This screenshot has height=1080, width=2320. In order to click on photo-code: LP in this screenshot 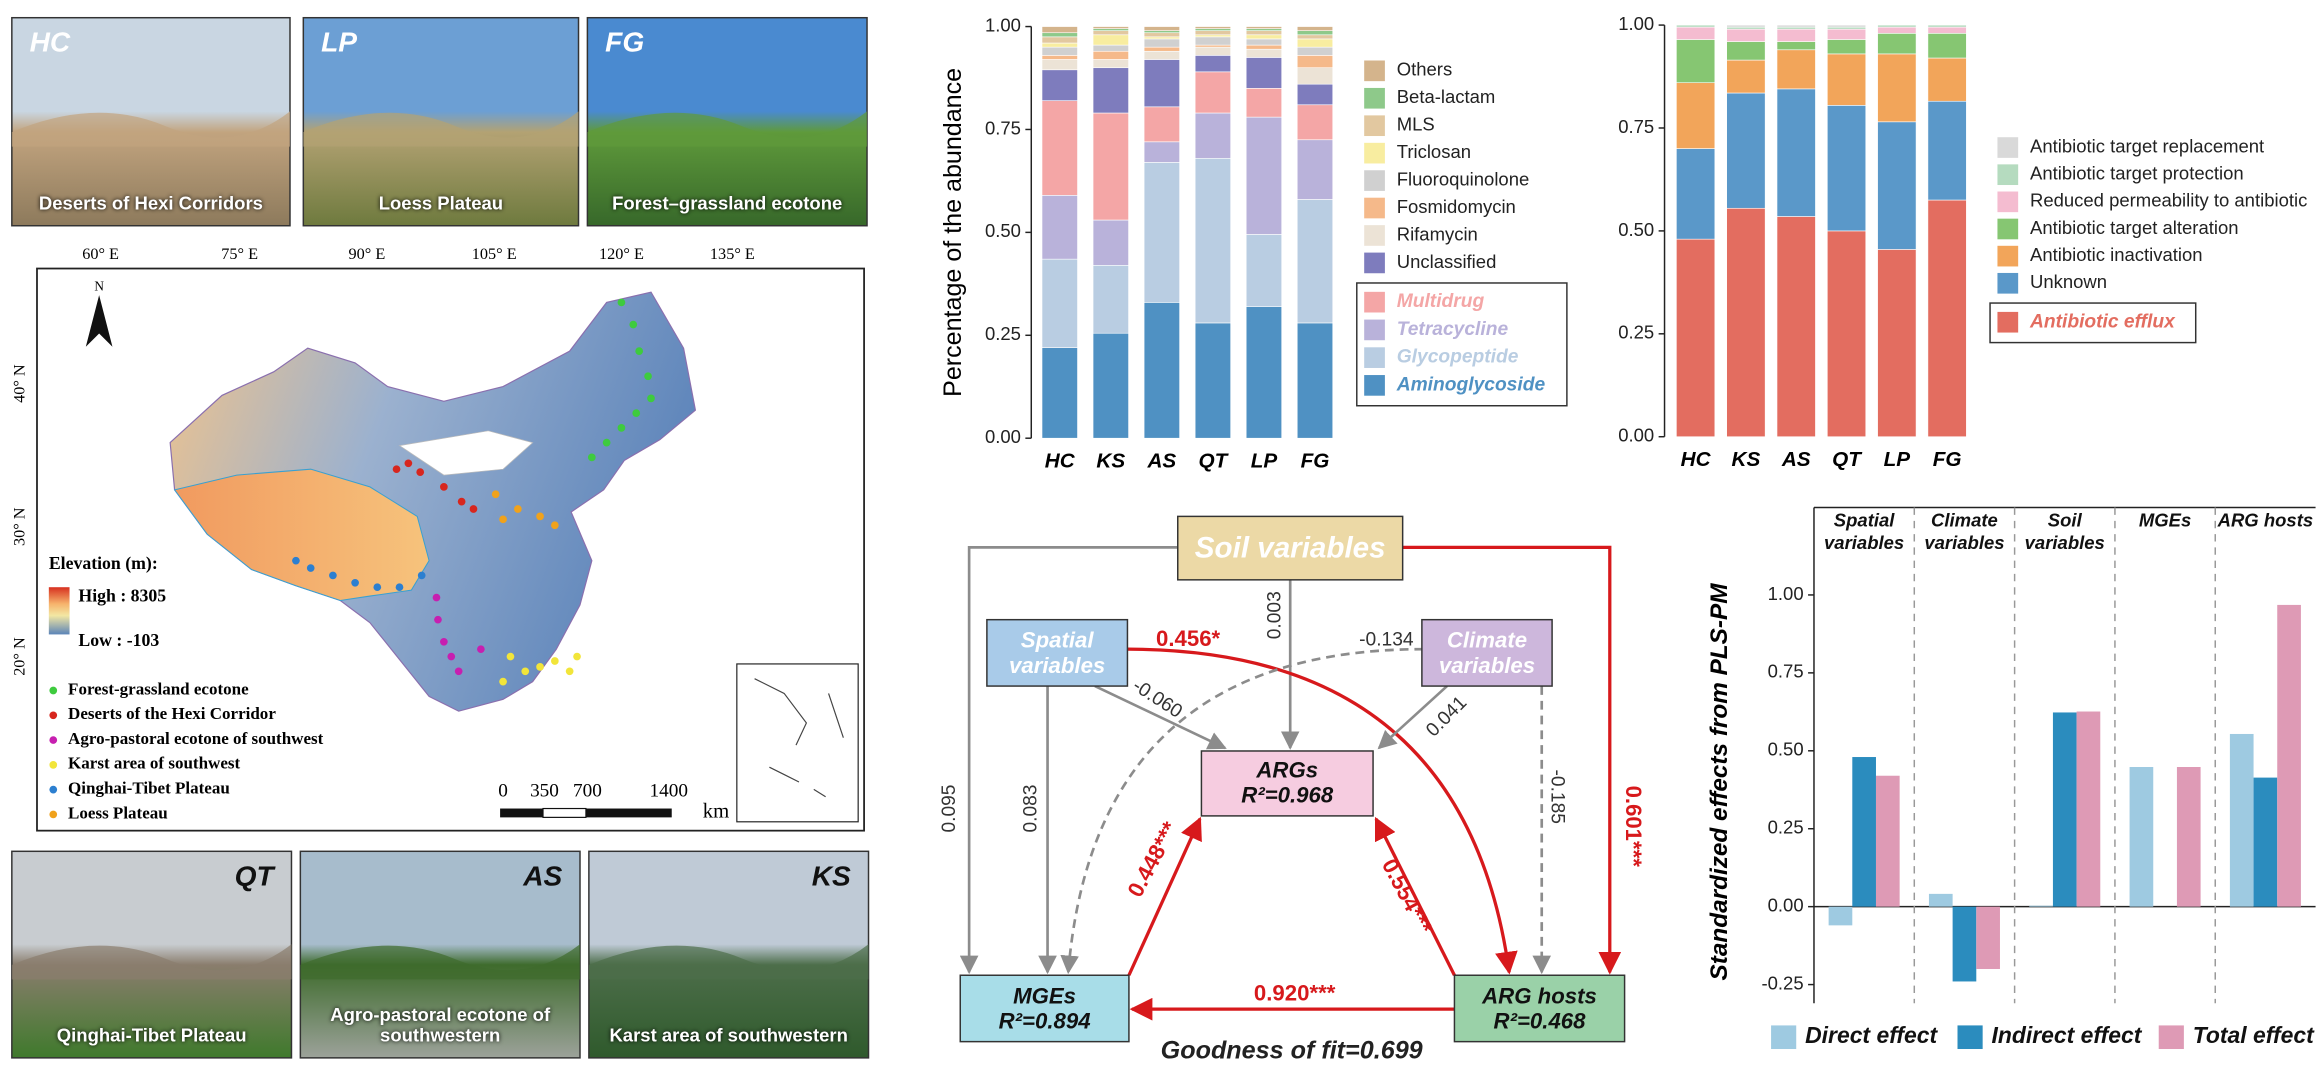, I will do `click(339, 42)`.